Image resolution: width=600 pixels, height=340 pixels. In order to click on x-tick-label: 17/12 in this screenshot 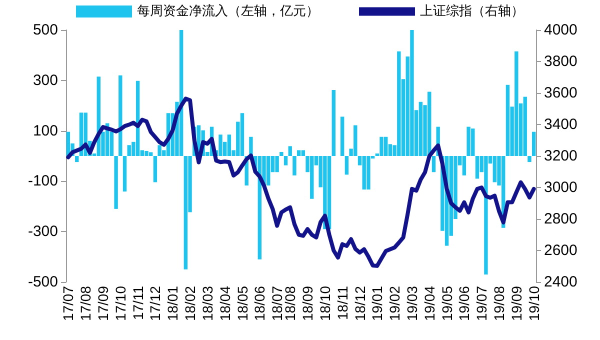, I will do `click(155, 304)`.